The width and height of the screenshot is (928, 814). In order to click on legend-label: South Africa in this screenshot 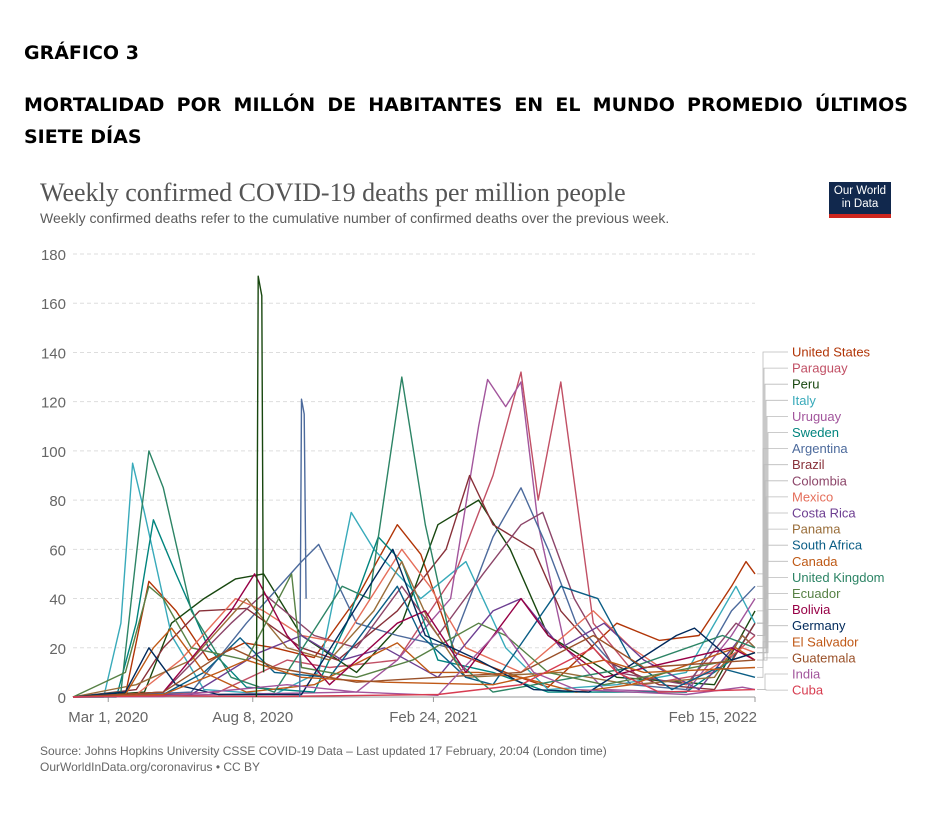, I will do `click(827, 545)`.